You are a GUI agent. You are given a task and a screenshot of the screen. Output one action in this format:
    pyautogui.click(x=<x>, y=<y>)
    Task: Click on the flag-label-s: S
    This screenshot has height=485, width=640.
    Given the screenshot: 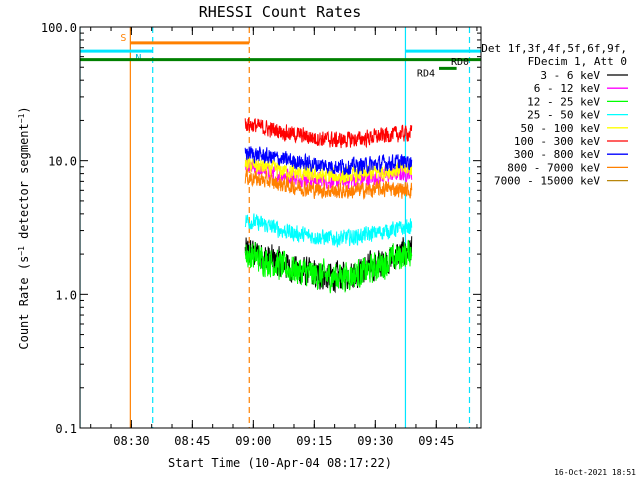 What is the action you would take?
    pyautogui.click(x=123, y=38)
    